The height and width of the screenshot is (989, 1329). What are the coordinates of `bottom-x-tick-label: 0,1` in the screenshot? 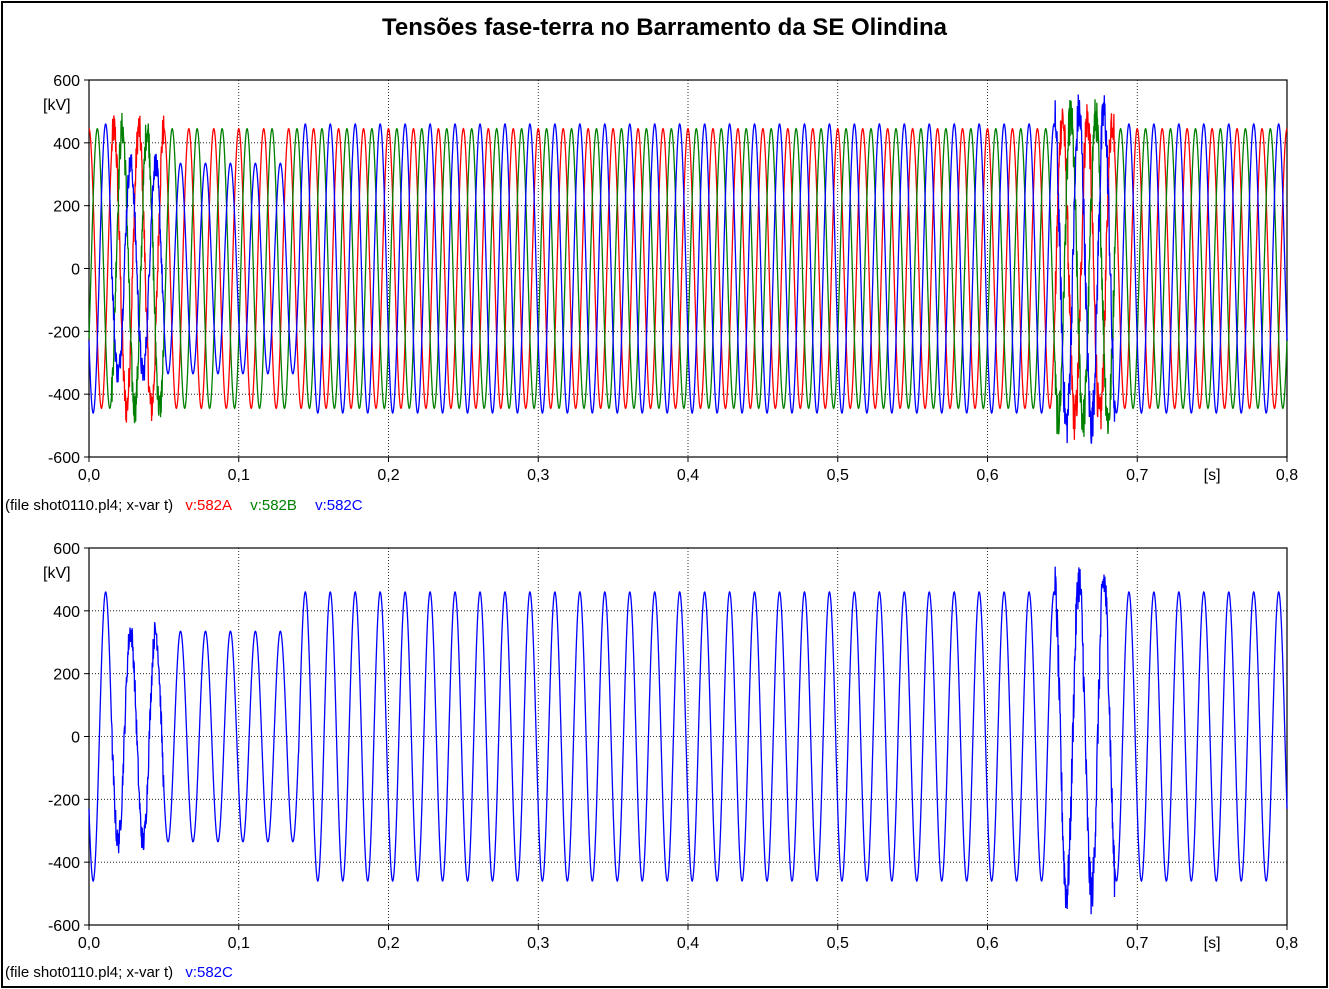 It's located at (239, 943).